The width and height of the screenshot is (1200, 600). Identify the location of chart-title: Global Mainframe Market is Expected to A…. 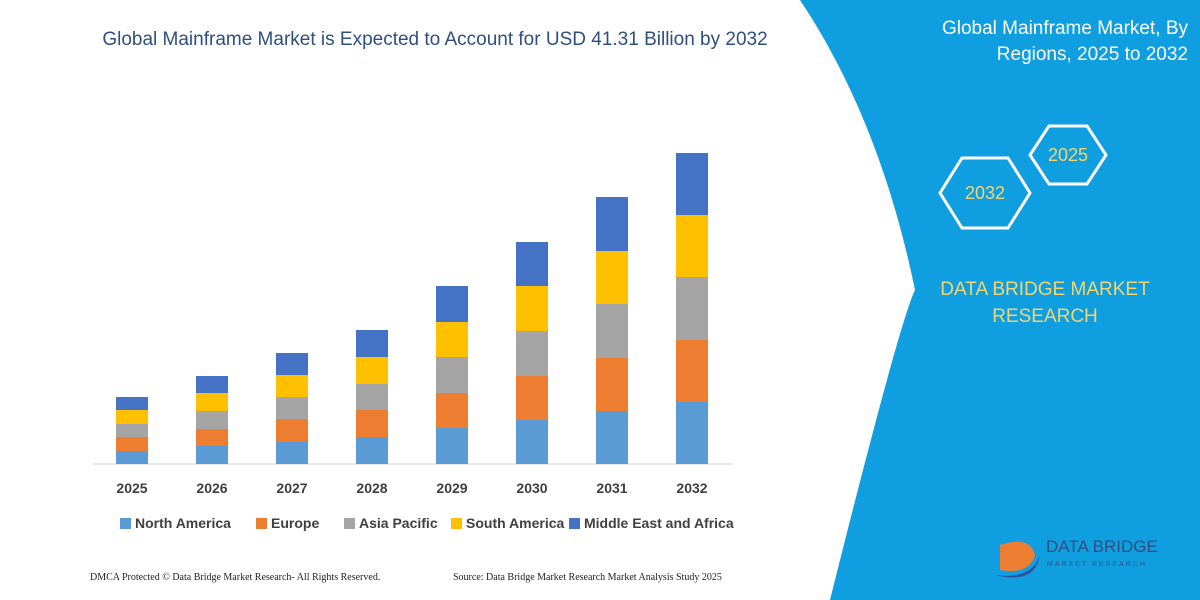
(435, 39).